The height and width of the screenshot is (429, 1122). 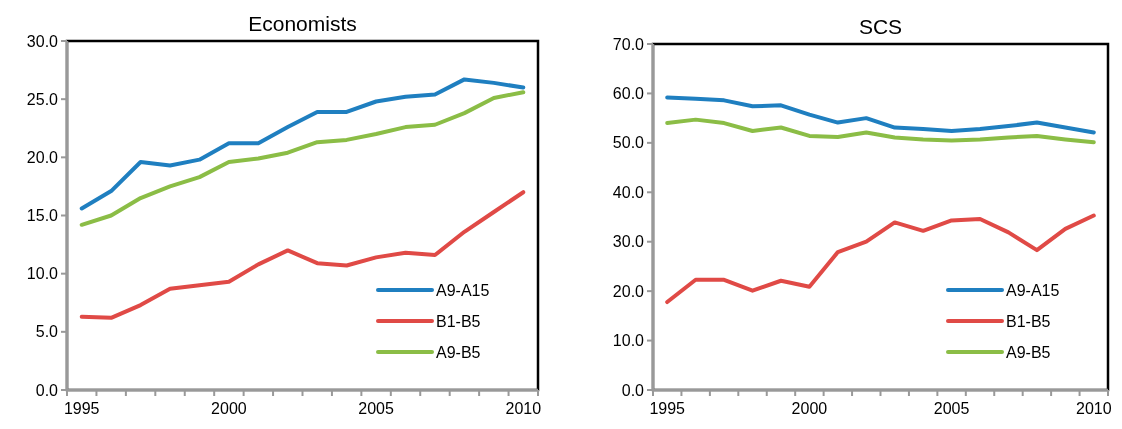 What do you see at coordinates (42, 99) in the screenshot?
I see `y-tick-label: 25.0` at bounding box center [42, 99].